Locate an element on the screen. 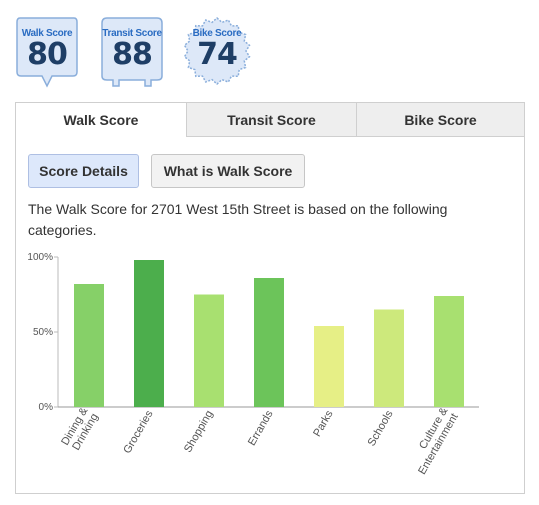 This screenshot has height=505, width=539. x-tick-label: Schools is located at coordinates (381, 428).